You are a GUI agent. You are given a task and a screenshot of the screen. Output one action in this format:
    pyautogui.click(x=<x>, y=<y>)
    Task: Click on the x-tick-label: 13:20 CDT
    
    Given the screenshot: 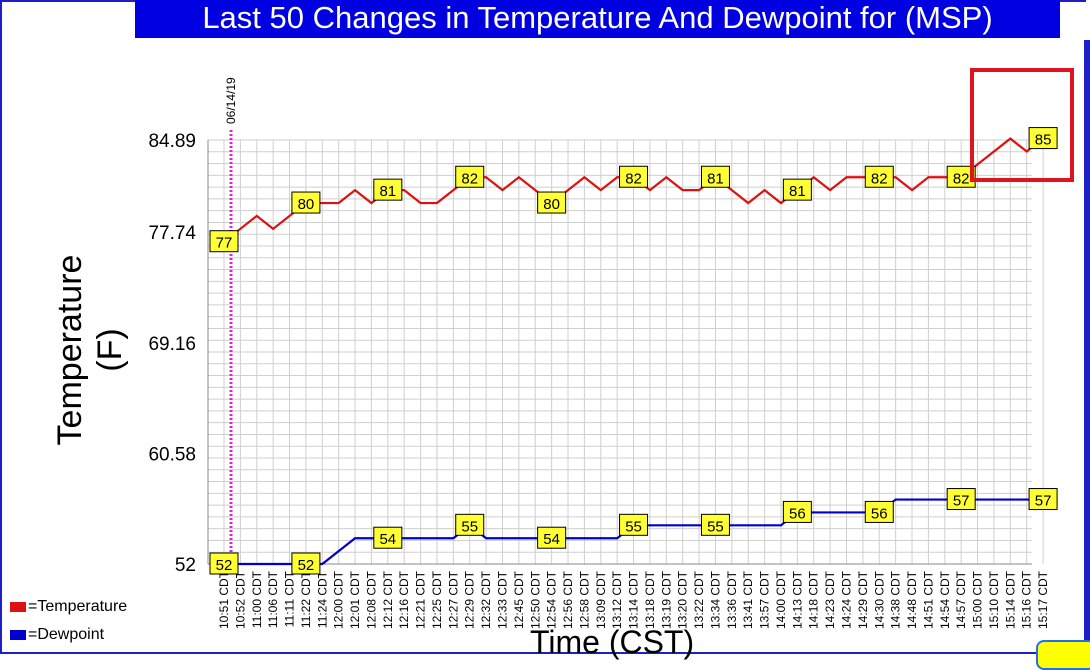 What is the action you would take?
    pyautogui.click(x=683, y=599)
    